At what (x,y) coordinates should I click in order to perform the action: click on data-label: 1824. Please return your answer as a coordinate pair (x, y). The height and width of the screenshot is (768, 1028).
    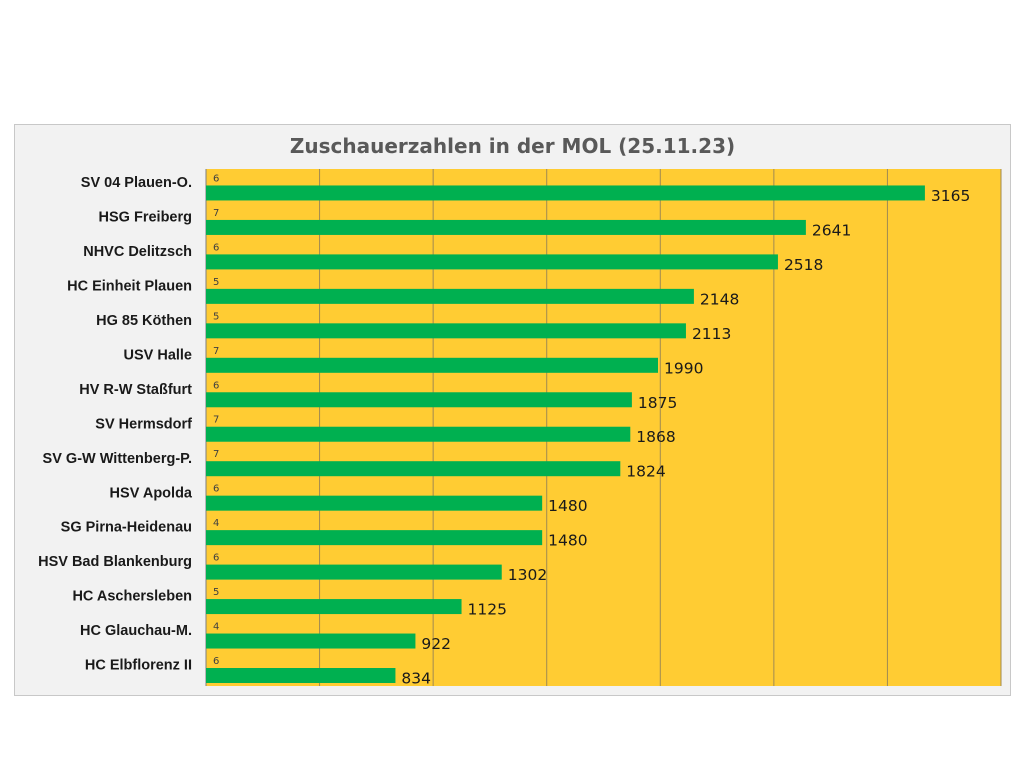
    Looking at the image, I should click on (645, 472).